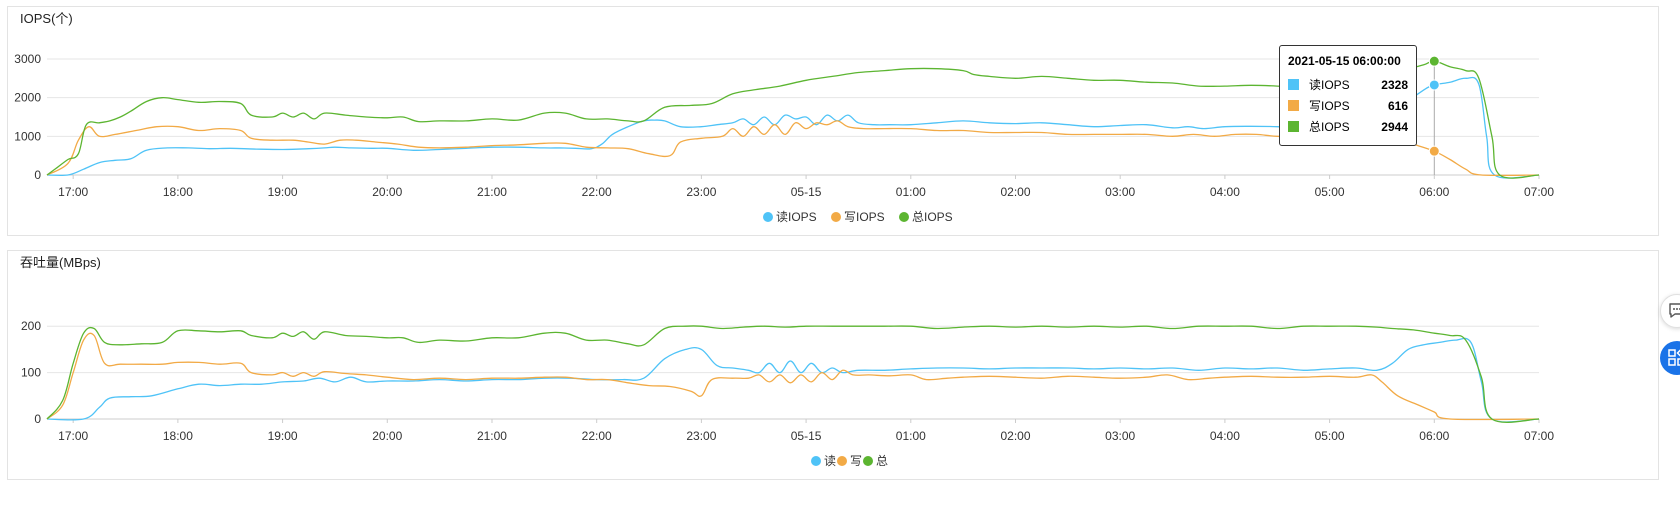  What do you see at coordinates (46, 18) in the screenshot?
I see `iops-chart-title: IOPS(个)` at bounding box center [46, 18].